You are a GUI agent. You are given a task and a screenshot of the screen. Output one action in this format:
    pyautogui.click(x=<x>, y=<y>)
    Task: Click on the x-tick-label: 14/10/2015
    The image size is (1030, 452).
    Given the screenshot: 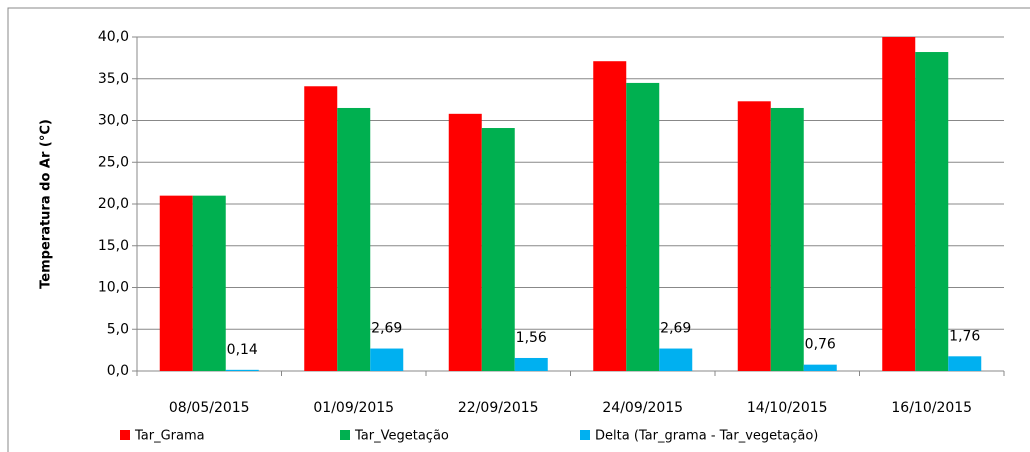 What is the action you would take?
    pyautogui.click(x=787, y=408)
    